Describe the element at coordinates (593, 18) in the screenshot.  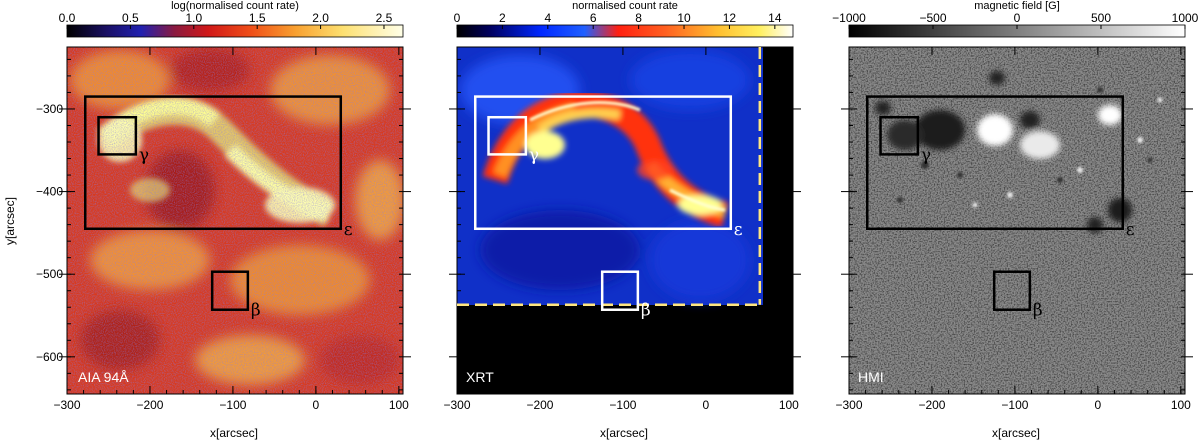
I see `colorbar-tick-label: 6` at that location.